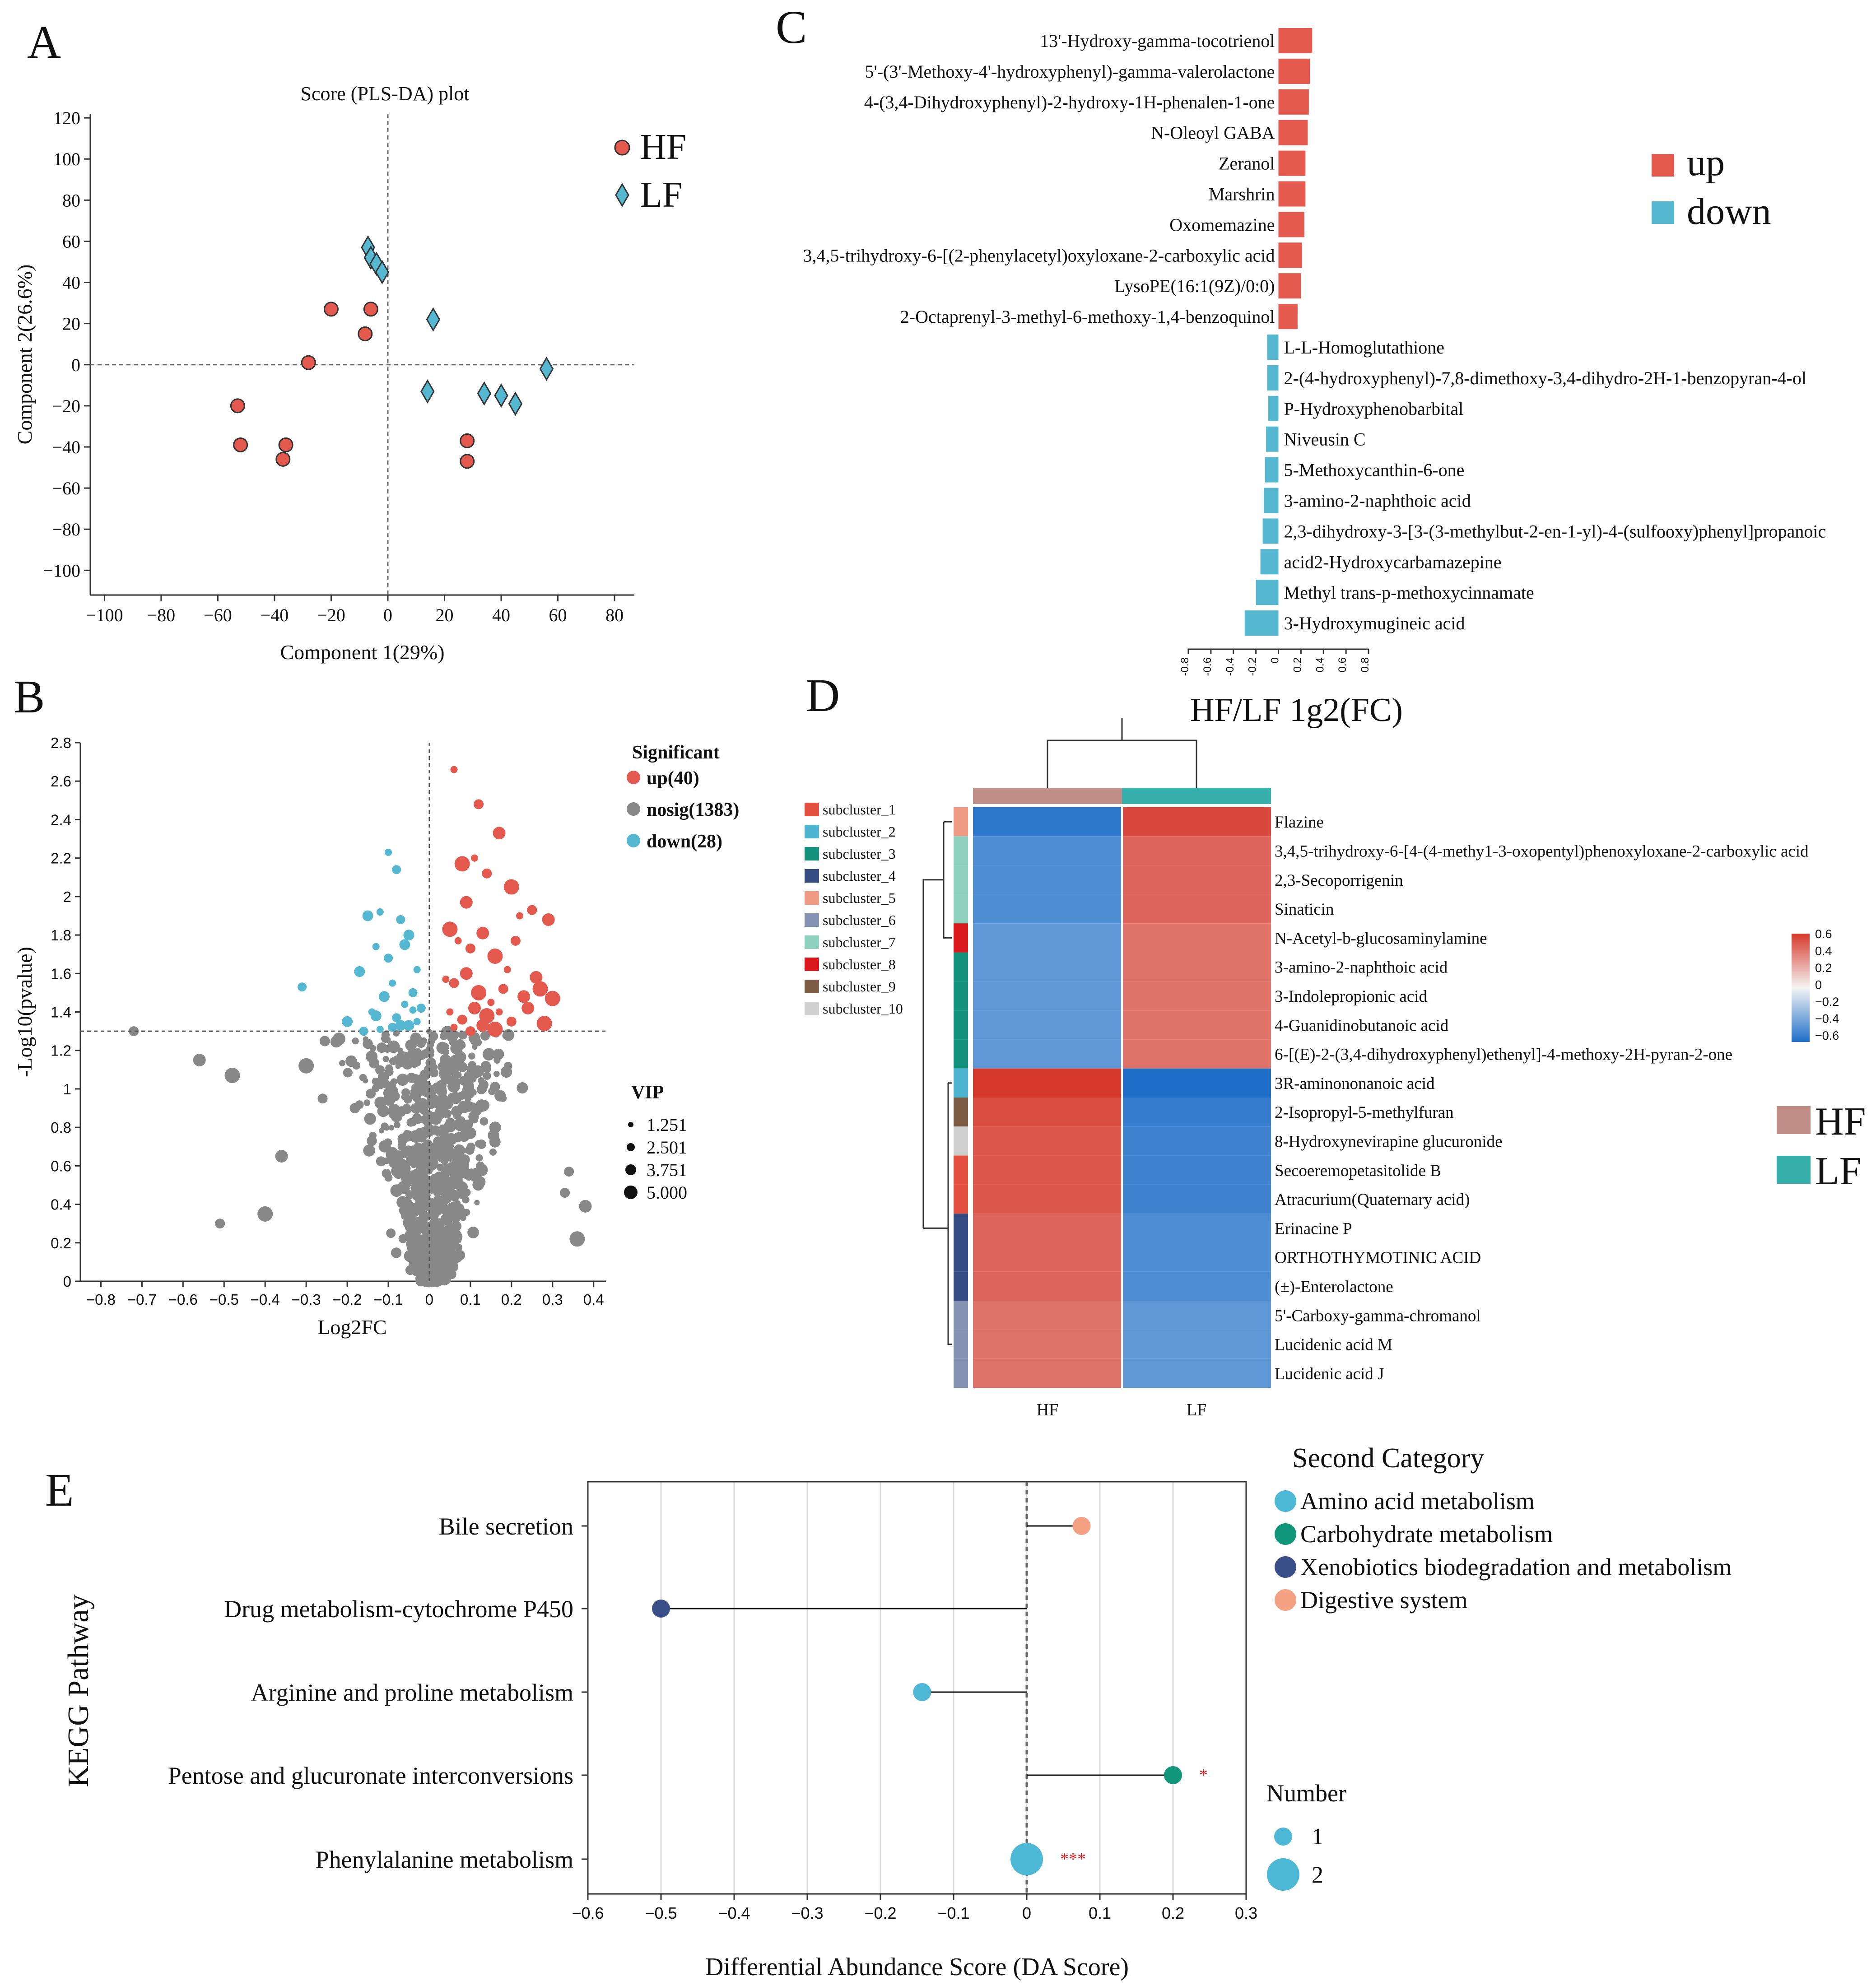 The height and width of the screenshot is (1986, 1876). Describe the element at coordinates (863, 1008) in the screenshot. I see `subcluster-legend-label: subcluster_10` at that location.